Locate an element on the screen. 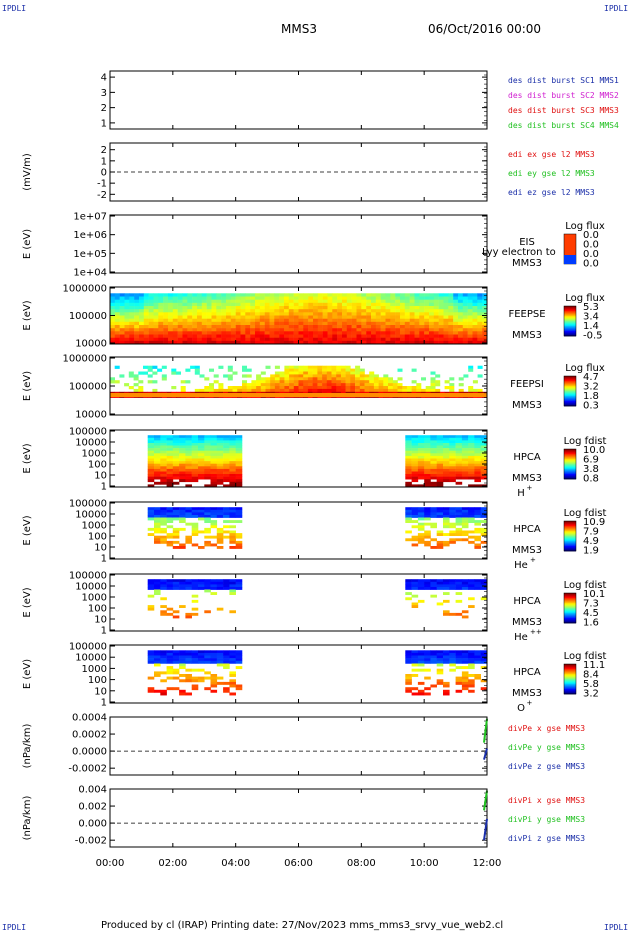 Image resolution: width=630 pixels, height=934 pixels. species-label: He is located at coordinates (521, 637).